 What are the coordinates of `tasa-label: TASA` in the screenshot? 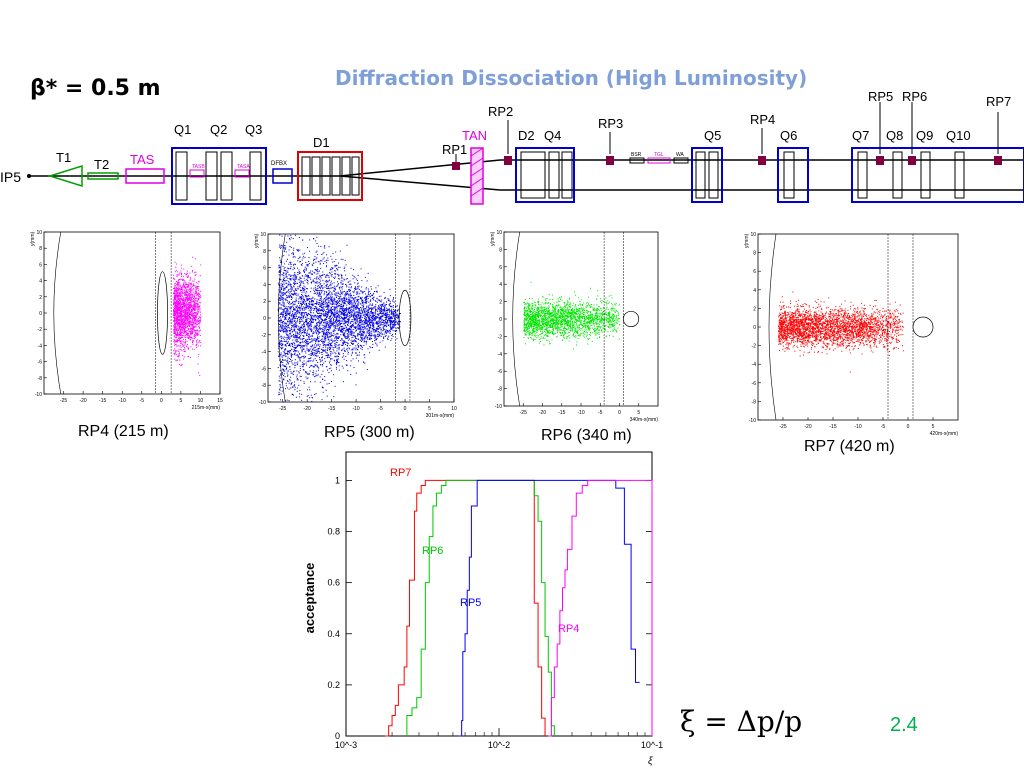 It's located at (243, 167).